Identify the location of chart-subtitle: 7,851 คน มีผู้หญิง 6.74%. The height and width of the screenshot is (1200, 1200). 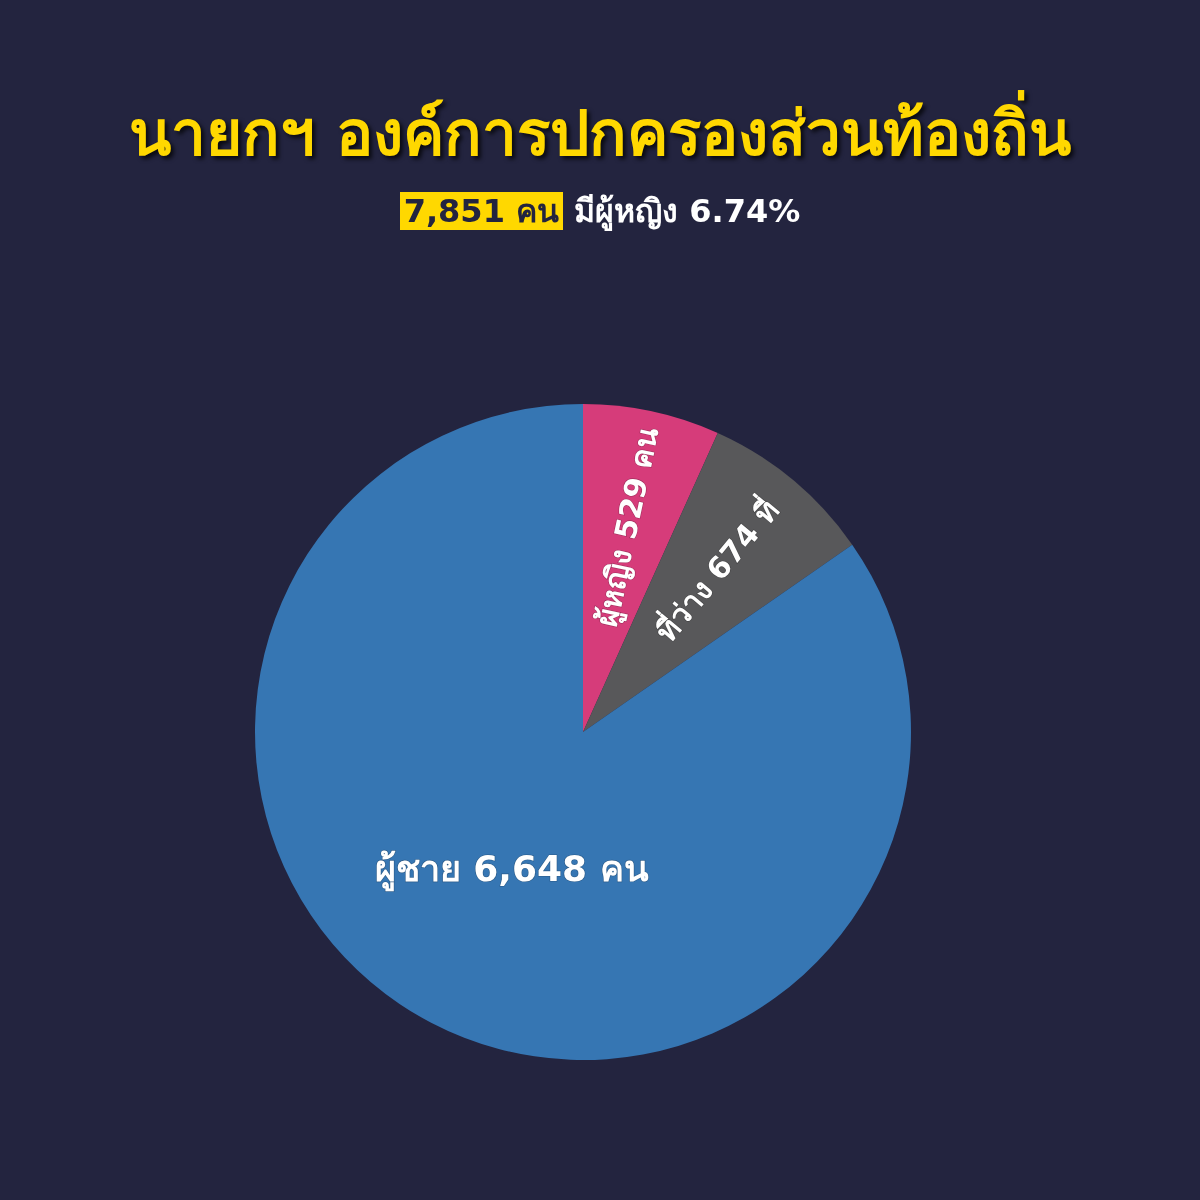
(601, 211).